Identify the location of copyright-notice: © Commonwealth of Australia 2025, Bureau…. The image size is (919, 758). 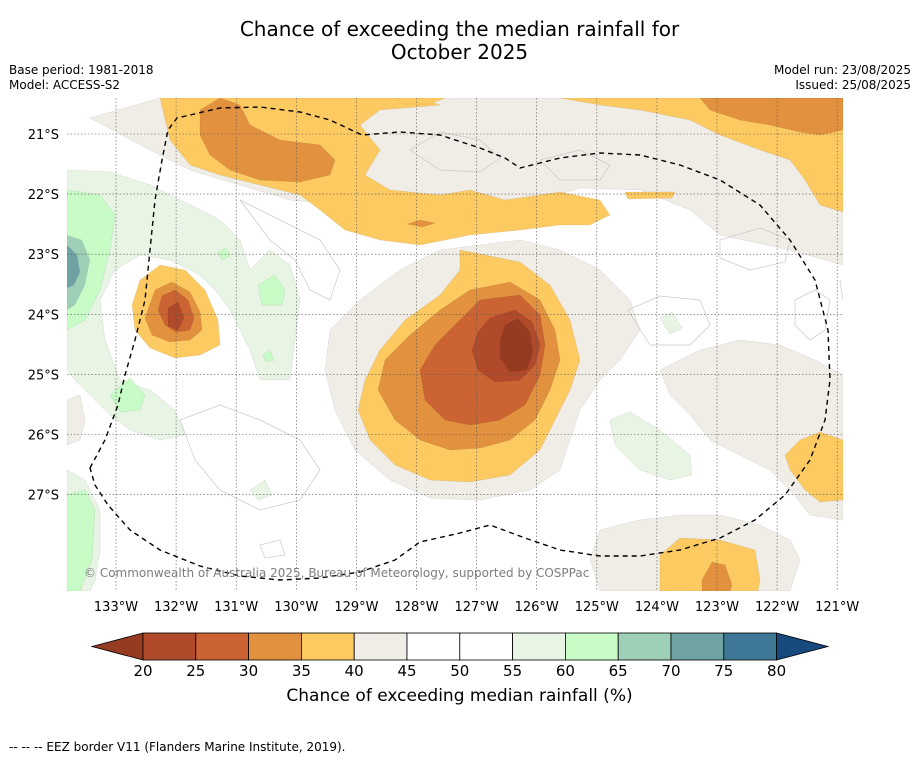
(336, 573).